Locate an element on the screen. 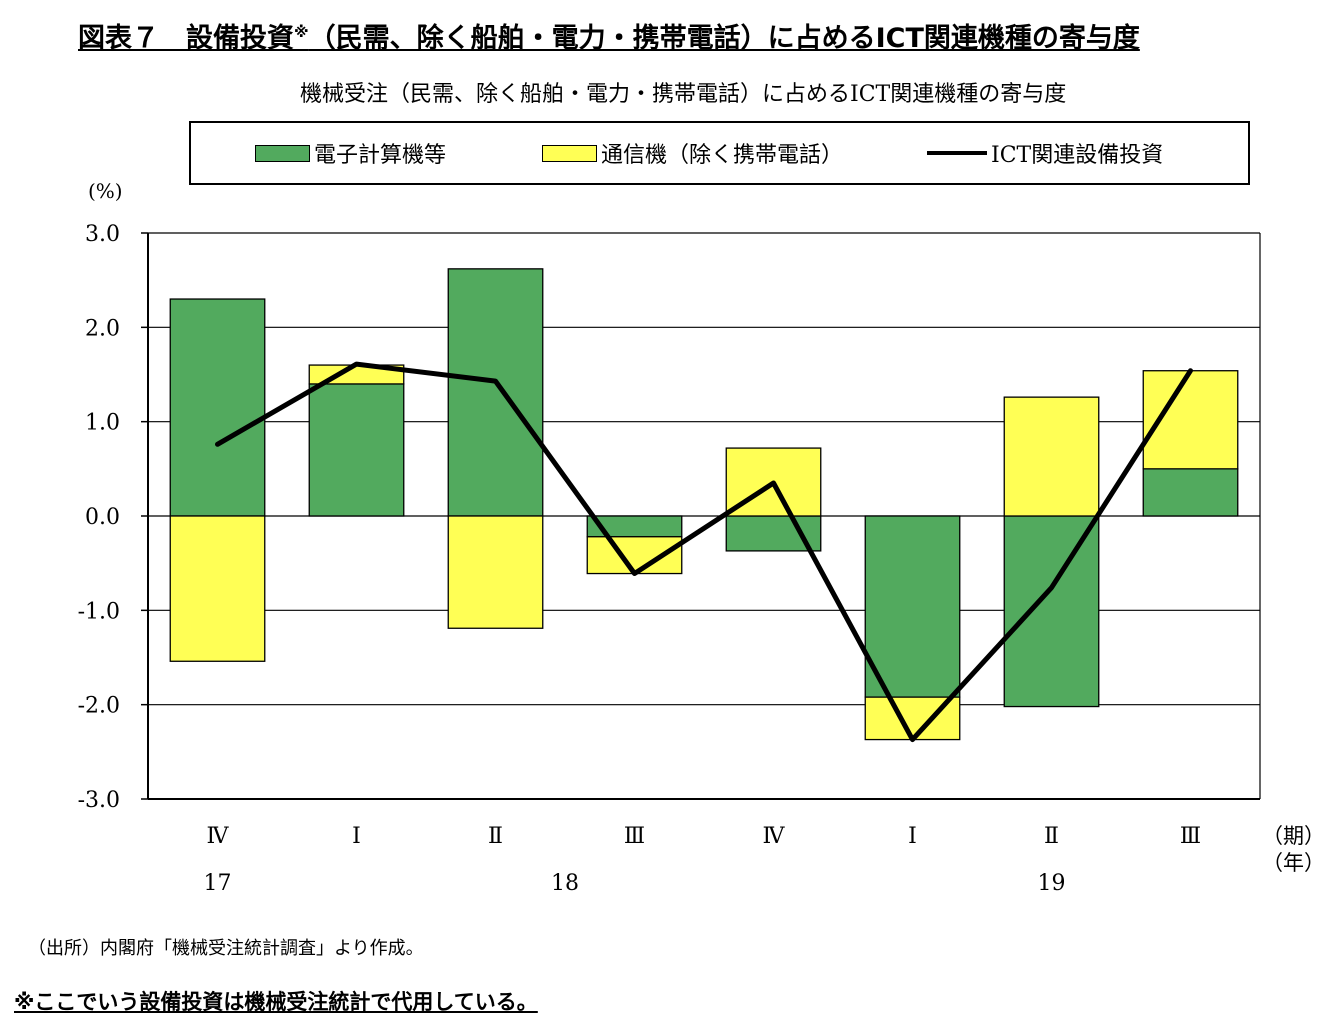  legend-swatch-computer is located at coordinates (282, 153).